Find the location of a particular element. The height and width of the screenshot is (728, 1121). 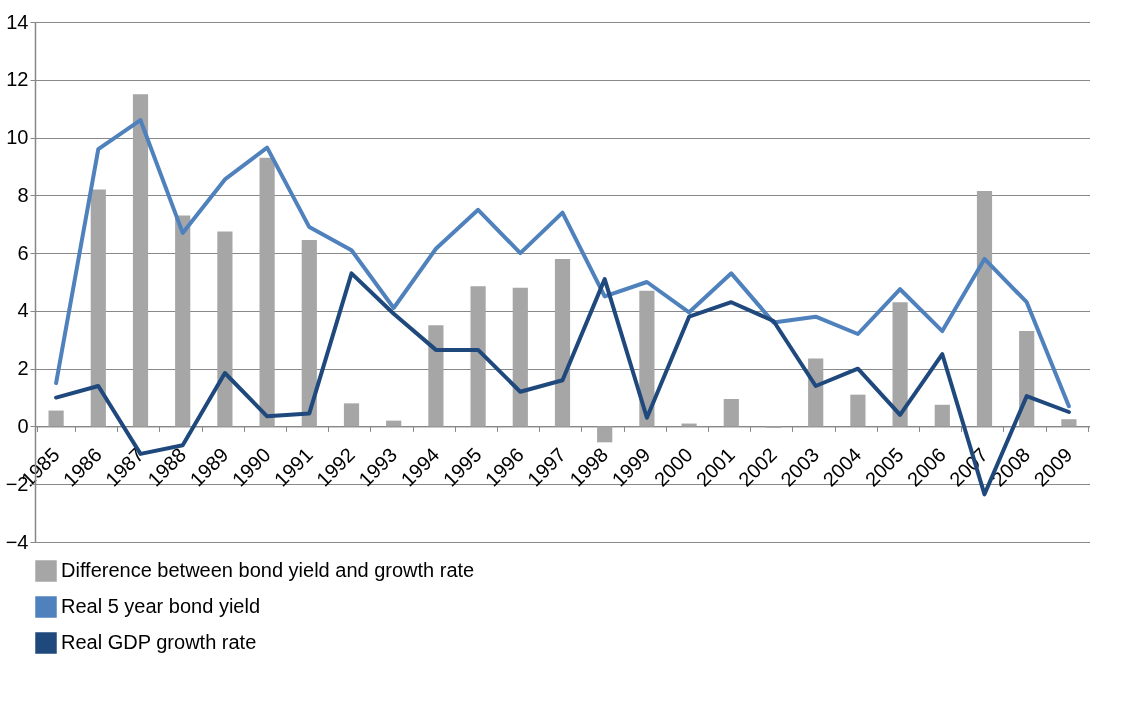

y-tick-label: 8 is located at coordinates (23, 194).